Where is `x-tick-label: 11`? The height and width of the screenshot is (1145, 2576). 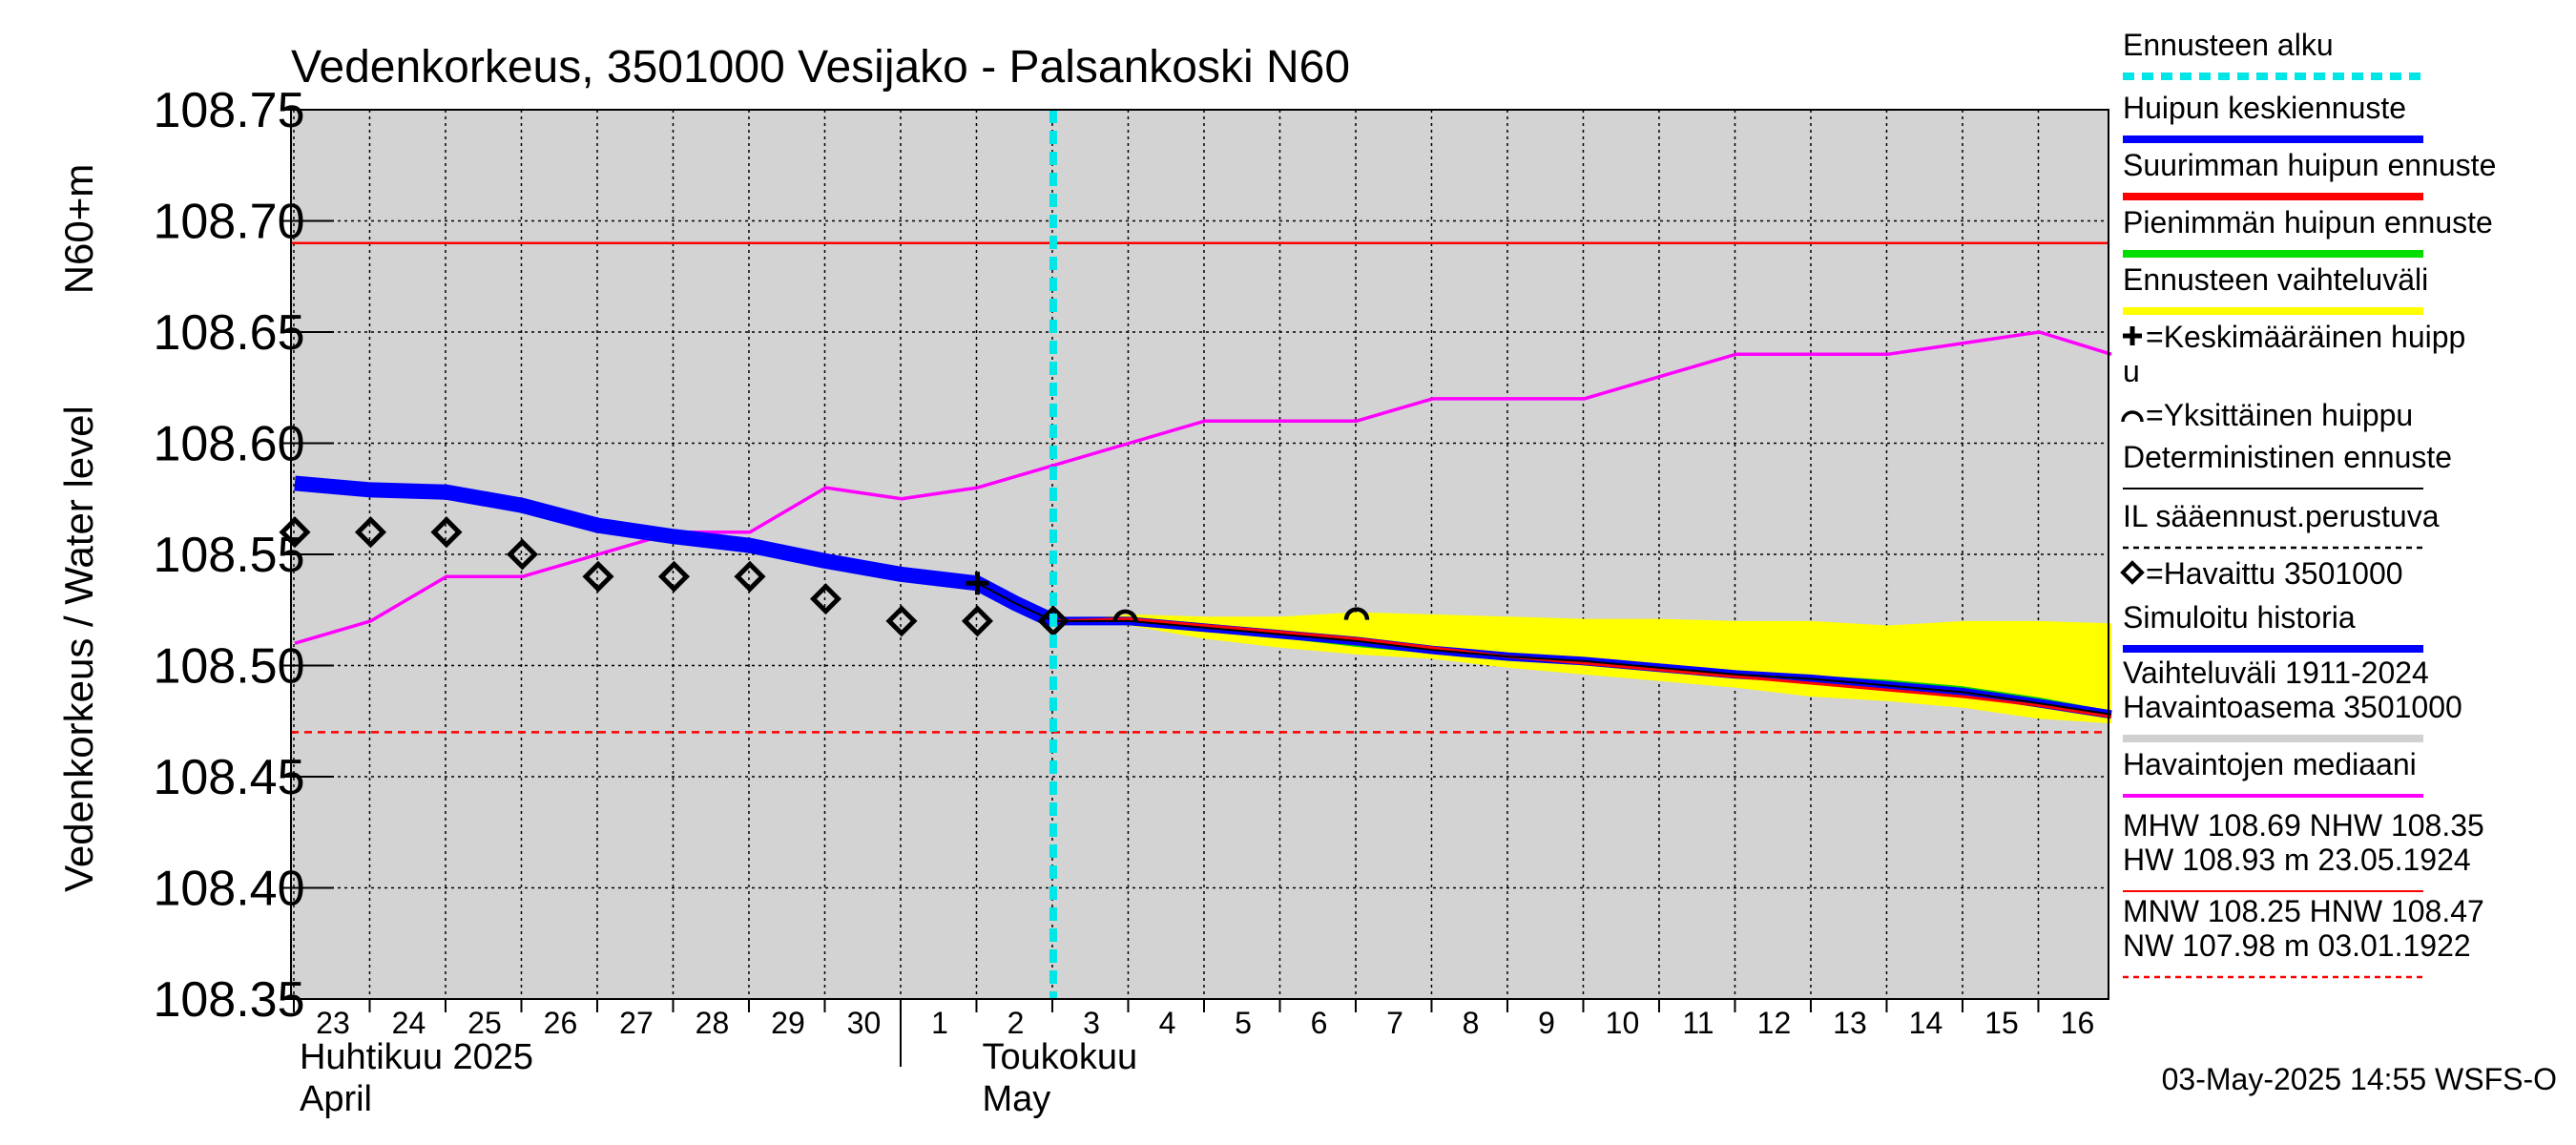 x-tick-label: 11 is located at coordinates (1698, 1023).